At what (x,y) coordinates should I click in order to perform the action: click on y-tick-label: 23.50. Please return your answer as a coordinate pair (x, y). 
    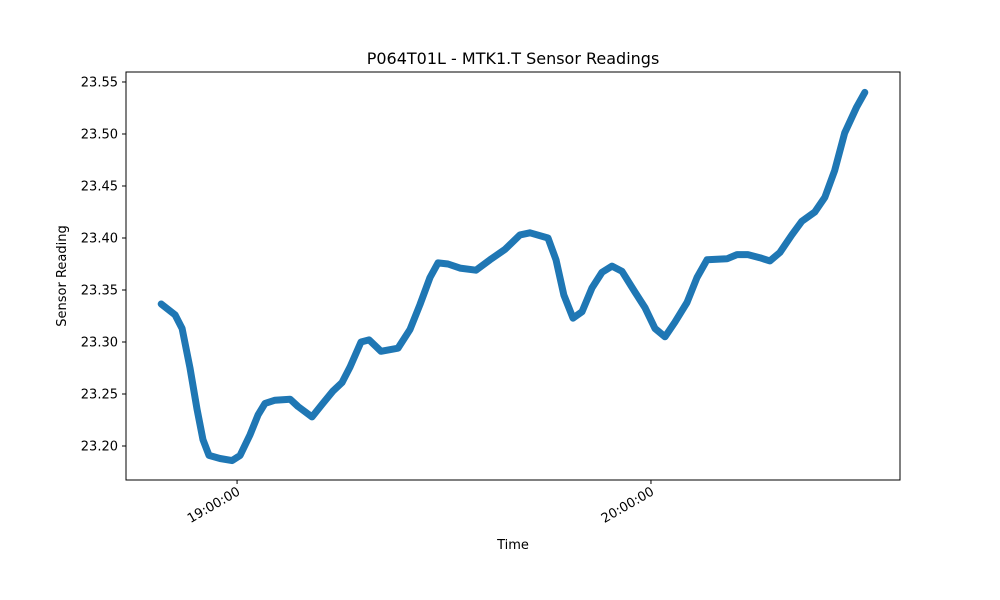
    Looking at the image, I should click on (99, 134).